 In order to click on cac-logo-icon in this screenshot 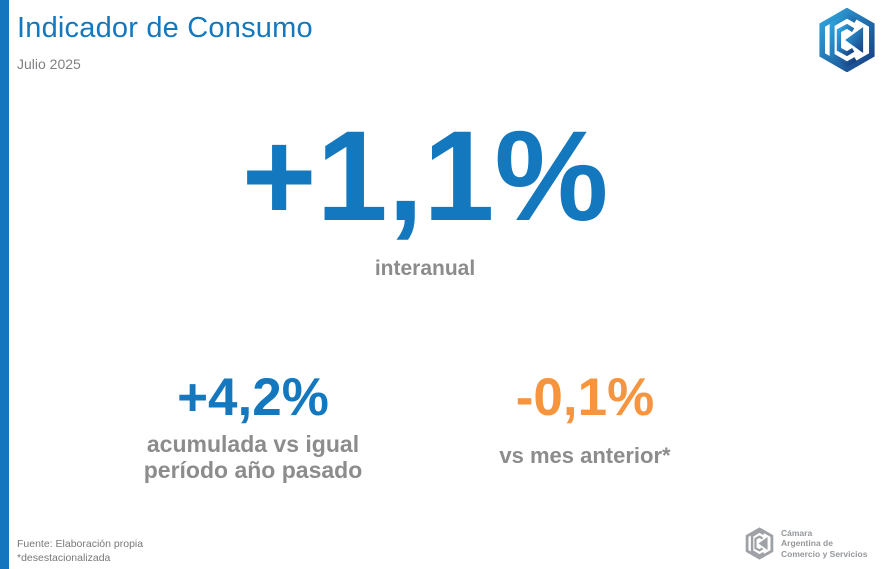, I will do `click(847, 40)`.